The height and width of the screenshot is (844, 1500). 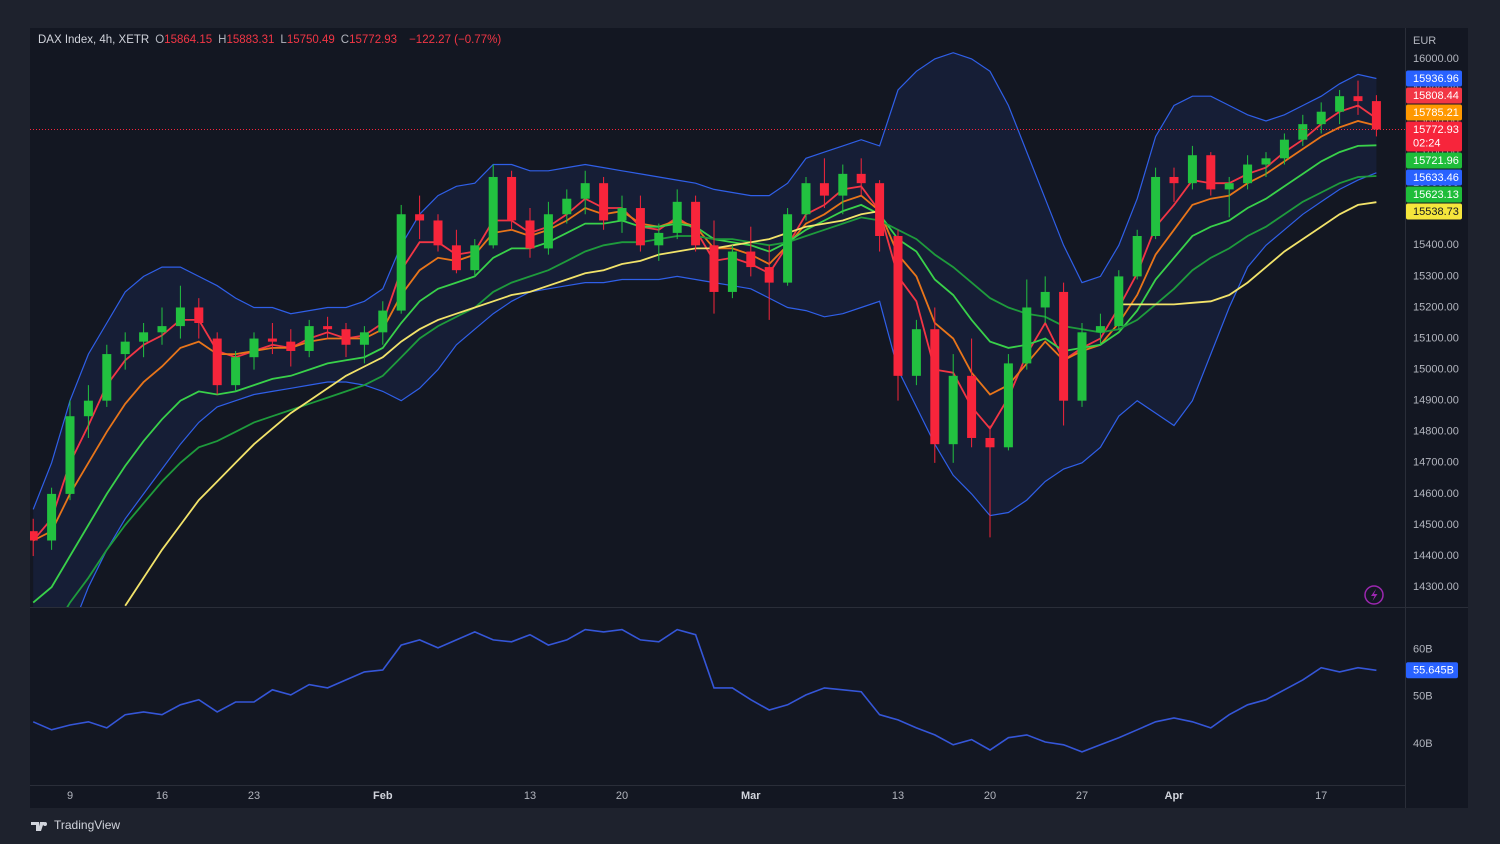 I want to click on price-badge-label: 15538.73, so click(x=1436, y=212).